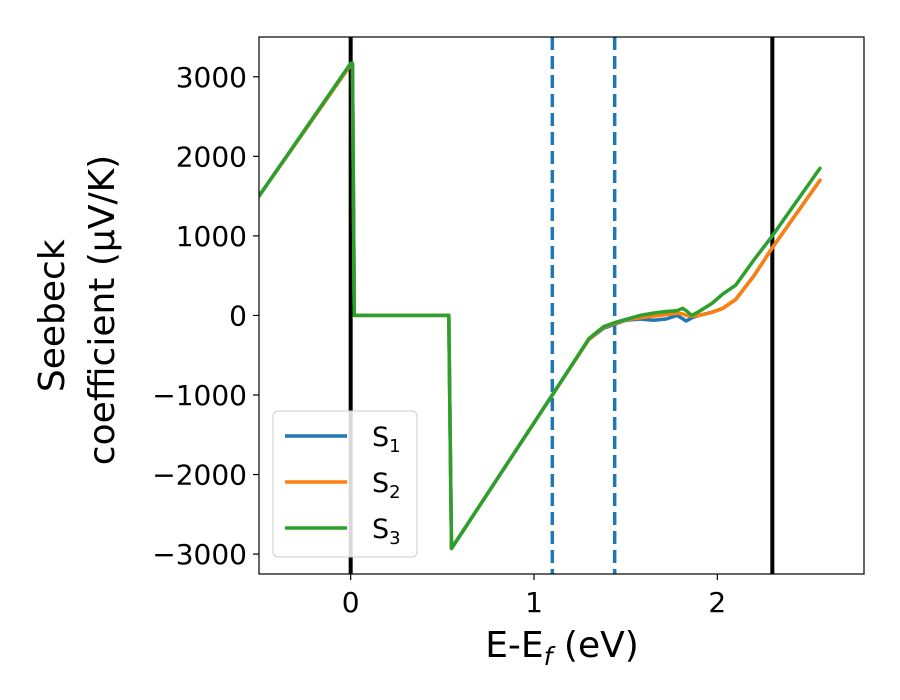  Describe the element at coordinates (199, 475) in the screenshot. I see `y-tick-label-5: −2000` at that location.